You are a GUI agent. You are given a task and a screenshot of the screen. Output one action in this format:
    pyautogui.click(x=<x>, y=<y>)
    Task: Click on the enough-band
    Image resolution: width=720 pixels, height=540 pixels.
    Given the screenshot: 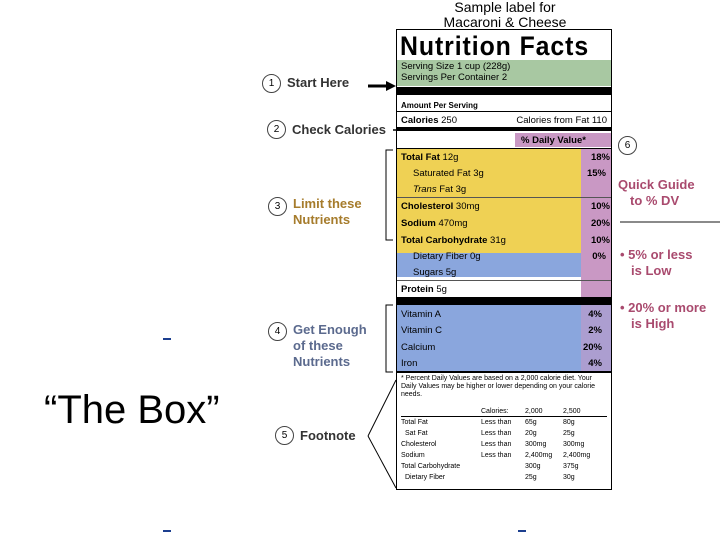 What is the action you would take?
    pyautogui.click(x=504, y=338)
    